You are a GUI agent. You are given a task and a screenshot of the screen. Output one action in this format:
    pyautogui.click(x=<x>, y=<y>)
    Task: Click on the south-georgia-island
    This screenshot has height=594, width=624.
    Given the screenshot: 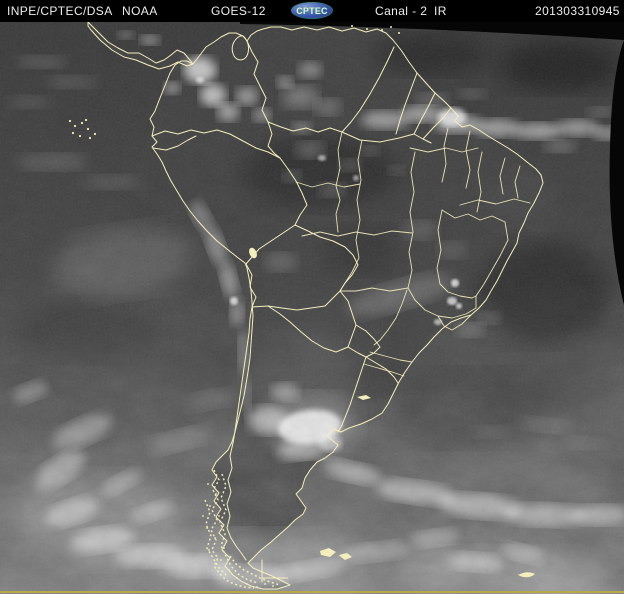 What is the action you would take?
    pyautogui.click(x=526, y=575)
    